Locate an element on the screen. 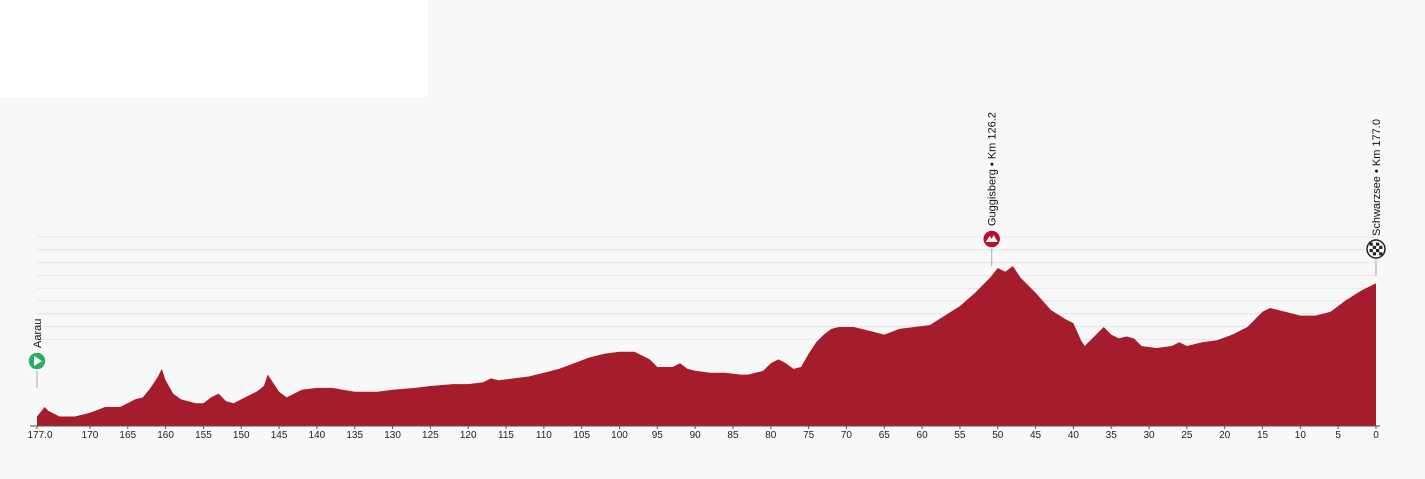 The image size is (1425, 479). x-tick-label: 0 is located at coordinates (1376, 435).